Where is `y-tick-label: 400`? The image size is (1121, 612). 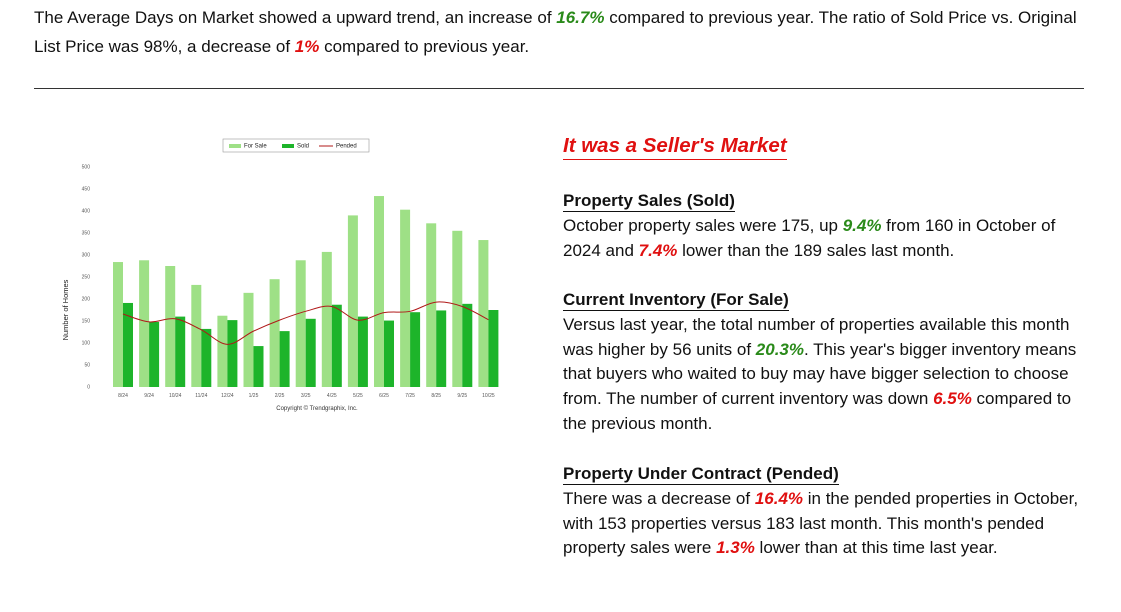 y-tick-label: 400 is located at coordinates (86, 212).